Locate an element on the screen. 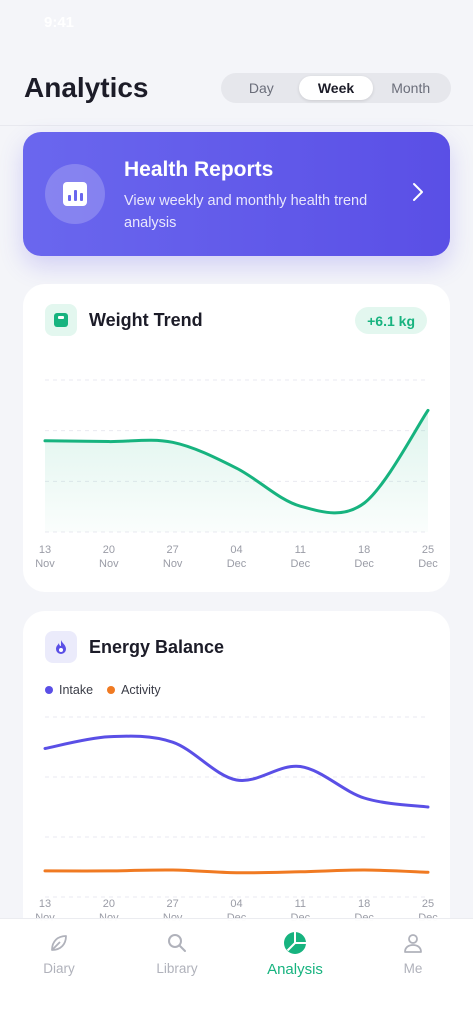  tab-library-label: Library is located at coordinates (177, 968).